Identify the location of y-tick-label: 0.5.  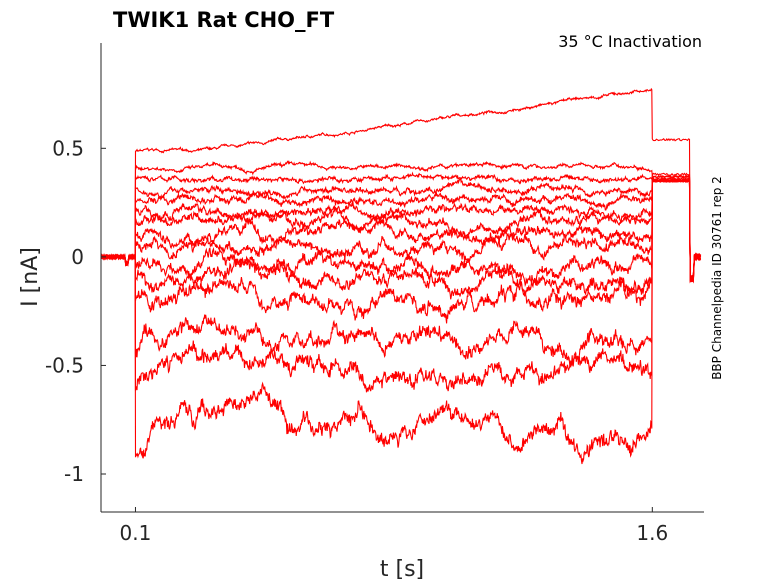
(68, 148).